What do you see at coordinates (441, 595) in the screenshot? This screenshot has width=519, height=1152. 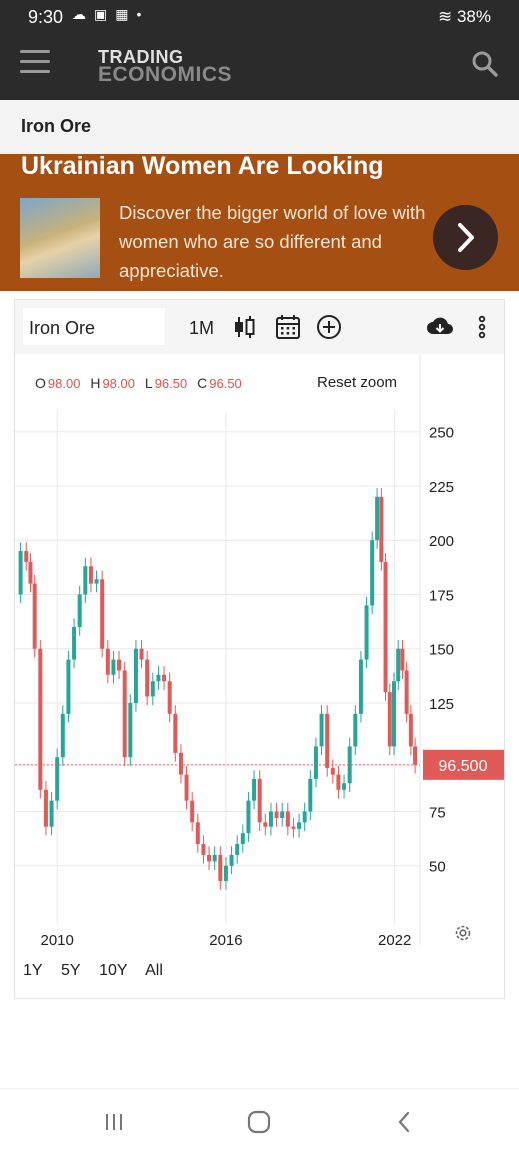 I see `y-tick-label: 175` at bounding box center [441, 595].